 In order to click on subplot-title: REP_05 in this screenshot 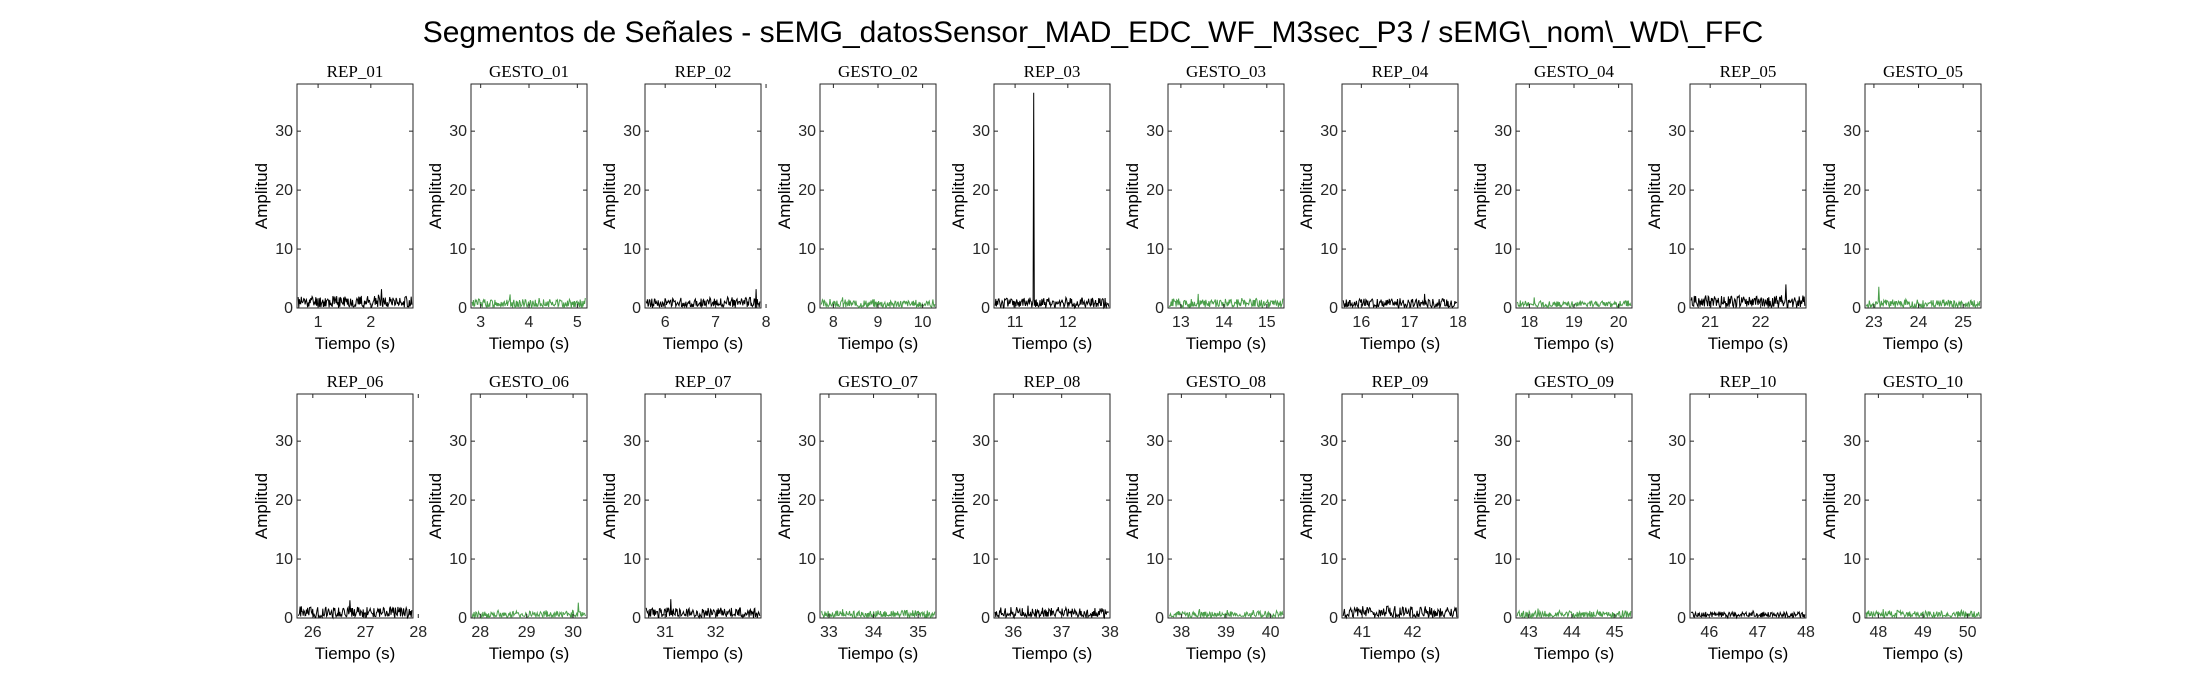, I will do `click(1748, 71)`.